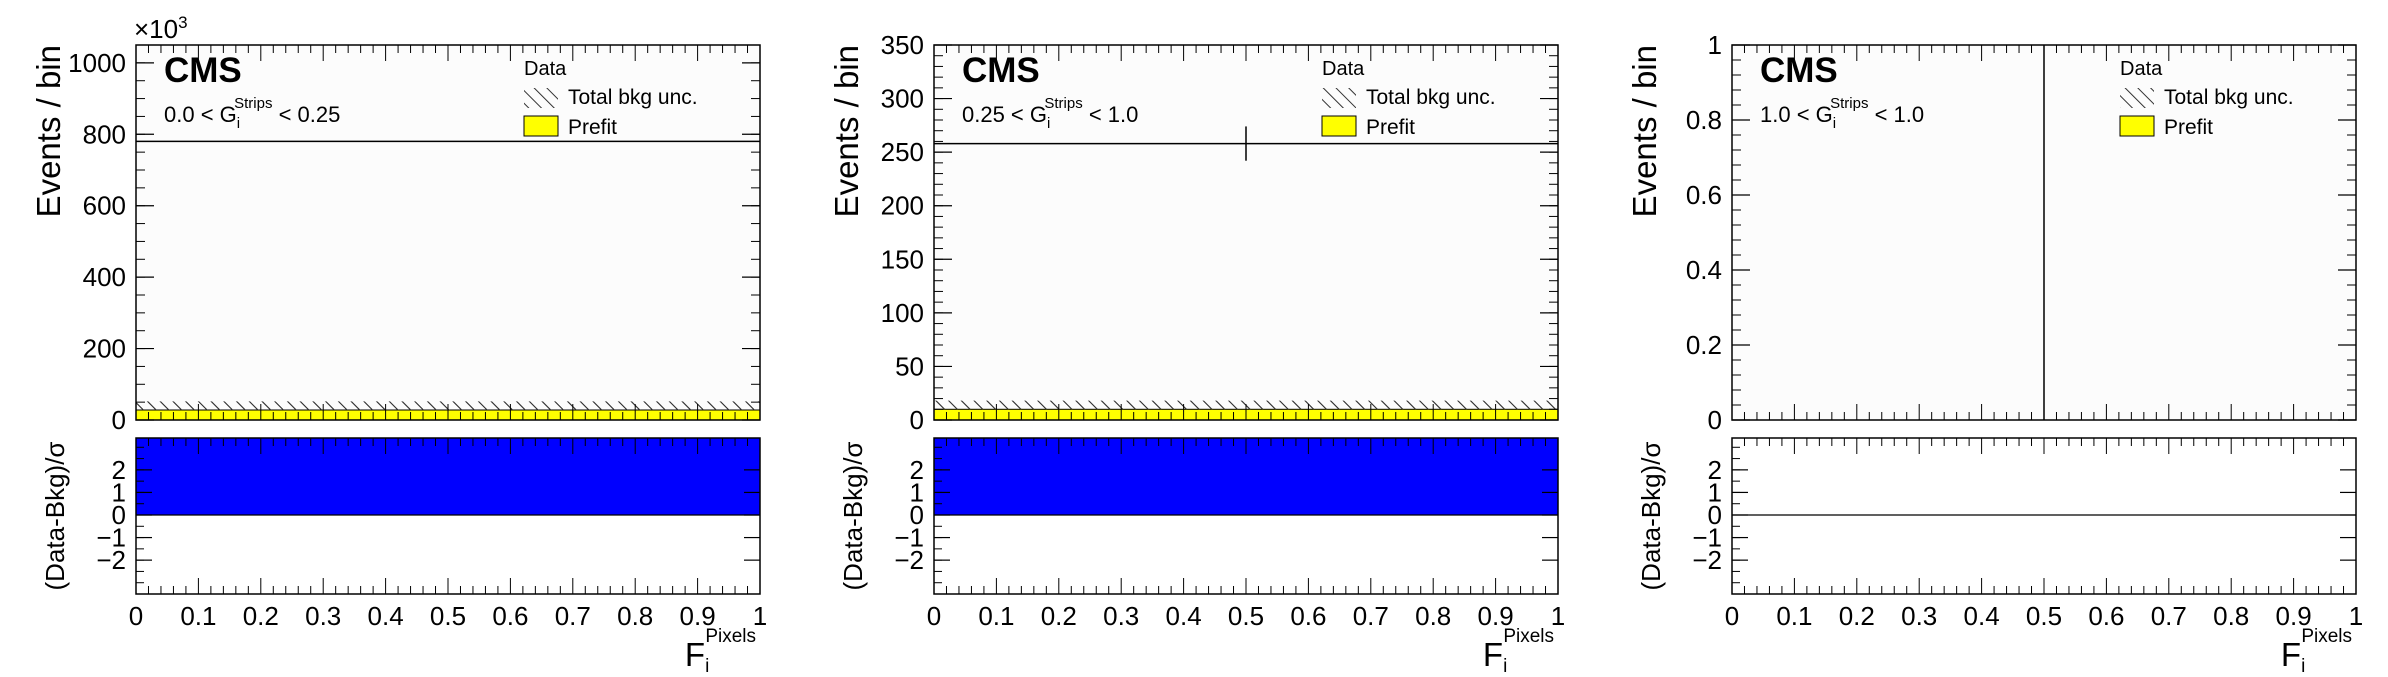 This screenshot has width=2388, height=677. I want to click on x-tick-label: 0.8, so click(1433, 616).